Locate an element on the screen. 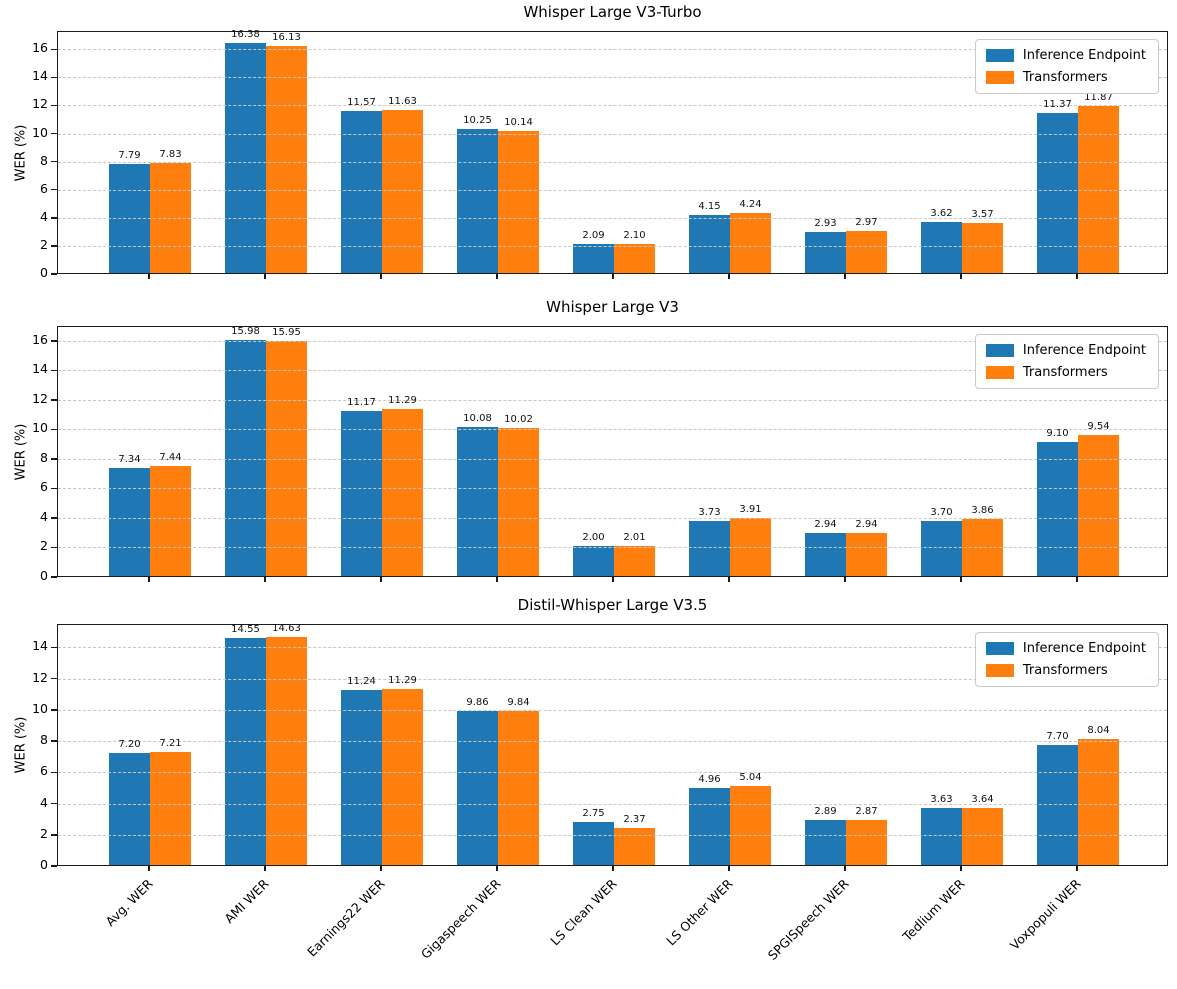  bar-value-label: 2.87 is located at coordinates (866, 812).